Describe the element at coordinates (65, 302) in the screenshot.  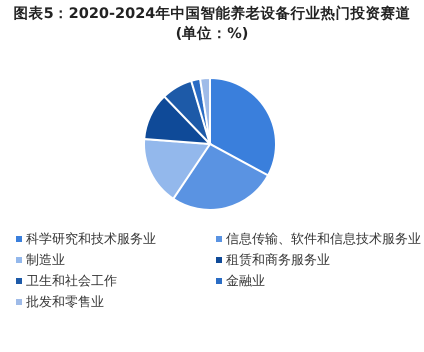
I see `legend-label: 批发和零售业` at that location.